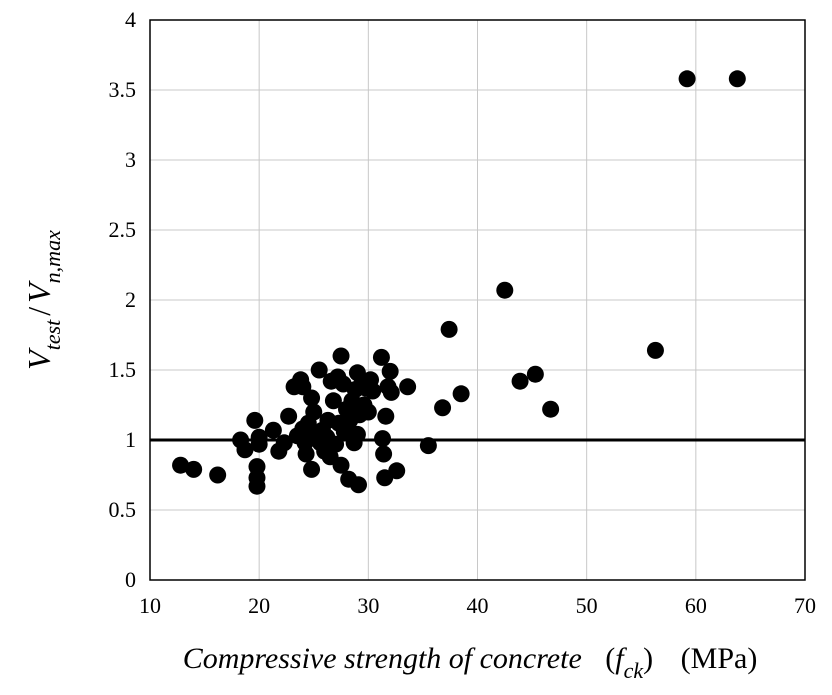 The width and height of the screenshot is (832, 695). I want to click on x-axis-label-subscript: ck, so click(634, 670).